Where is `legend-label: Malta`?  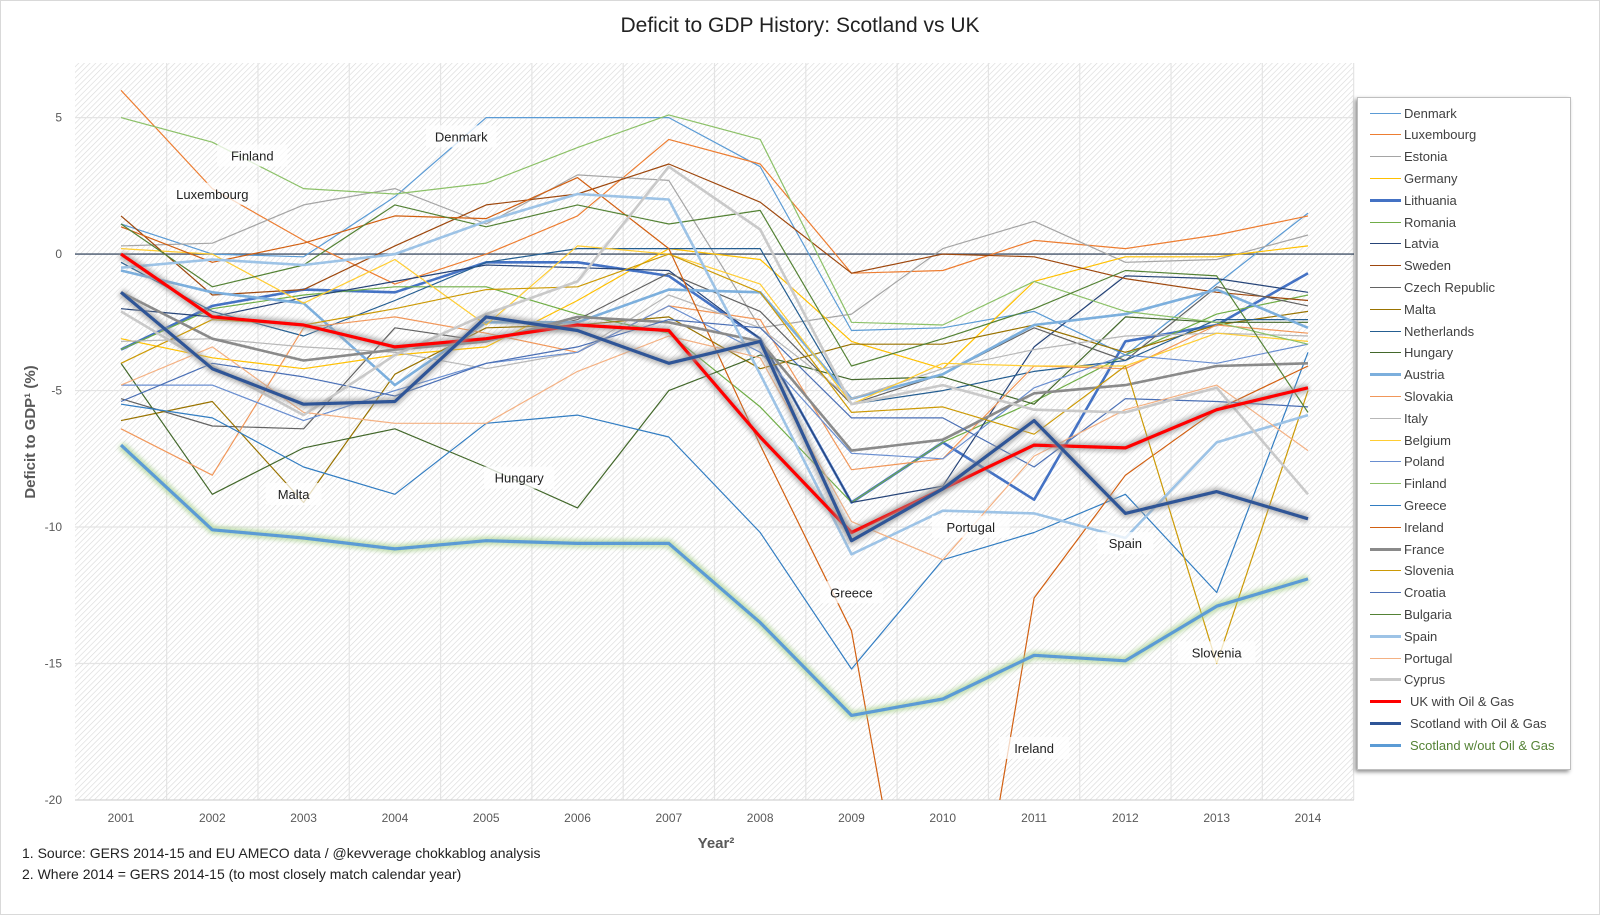
legend-label: Malta is located at coordinates (1420, 309).